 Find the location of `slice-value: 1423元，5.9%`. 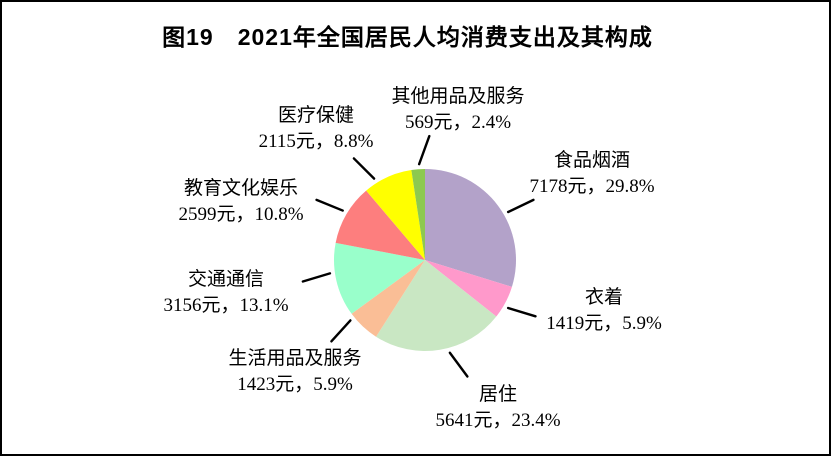

slice-value: 1423元，5.9% is located at coordinates (295, 384).